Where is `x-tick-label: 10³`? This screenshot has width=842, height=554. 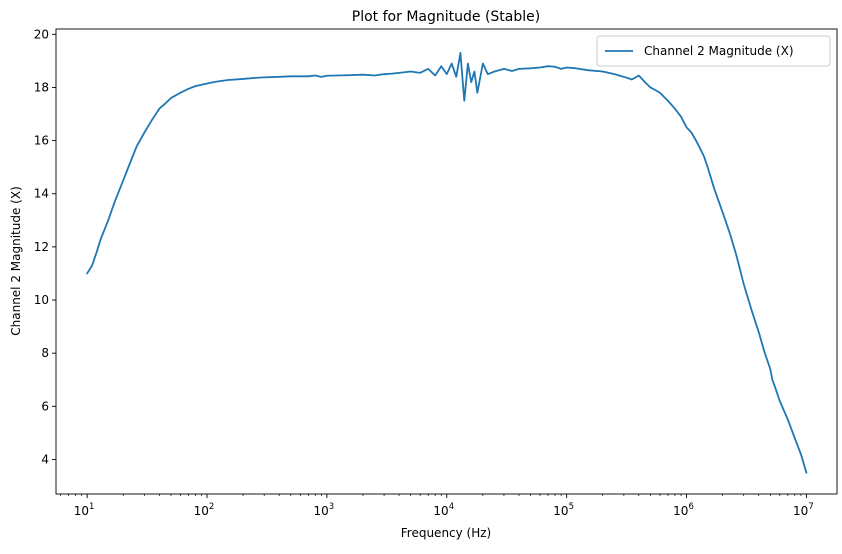
x-tick-label: 10³ is located at coordinates (324, 510).